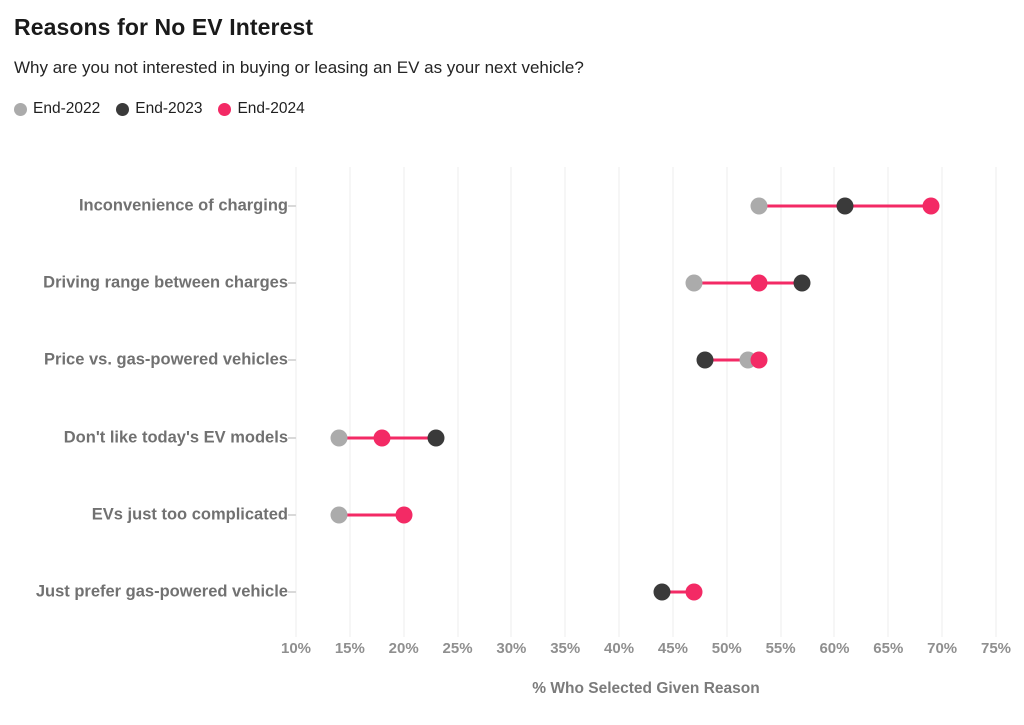 The image size is (1024, 725). Describe the element at coordinates (161, 591) in the screenshot. I see `category-label: Just prefer gas-powered vehicle` at that location.